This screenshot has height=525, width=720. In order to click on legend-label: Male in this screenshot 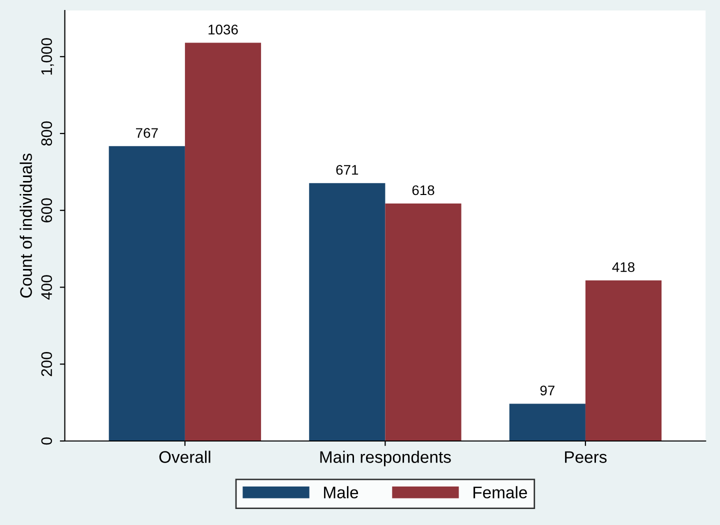, I will do `click(341, 492)`.